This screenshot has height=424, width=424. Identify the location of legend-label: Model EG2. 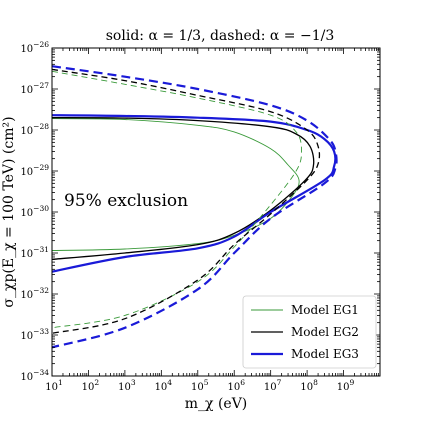
(325, 332).